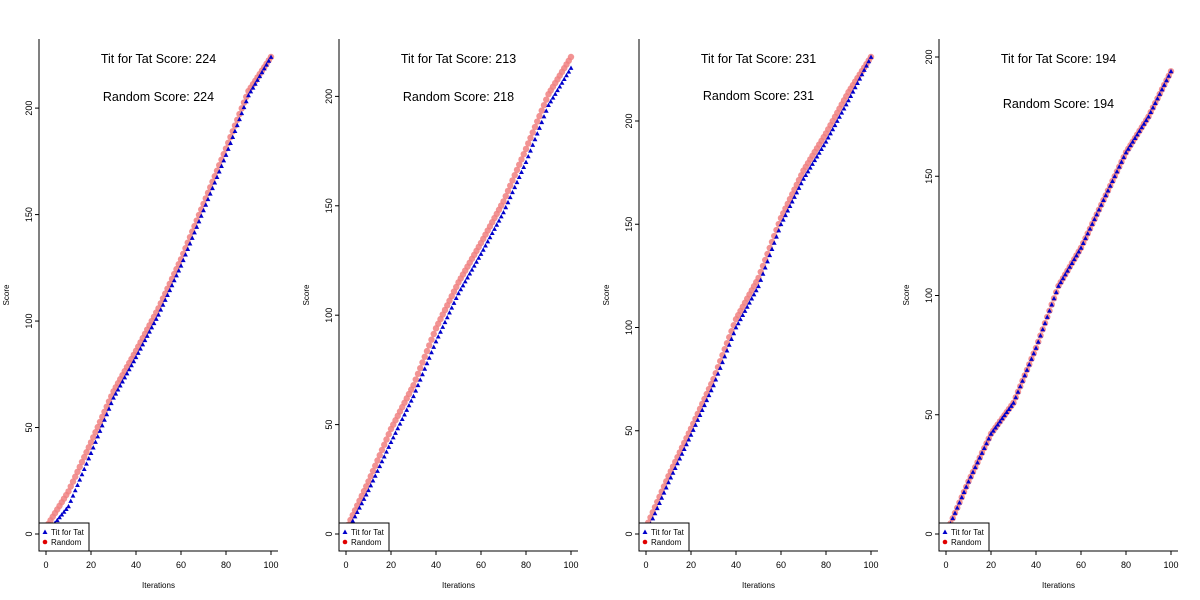 The image size is (1200, 600). What do you see at coordinates (158, 585) in the screenshot?
I see `x-axis-label: Iterations` at bounding box center [158, 585].